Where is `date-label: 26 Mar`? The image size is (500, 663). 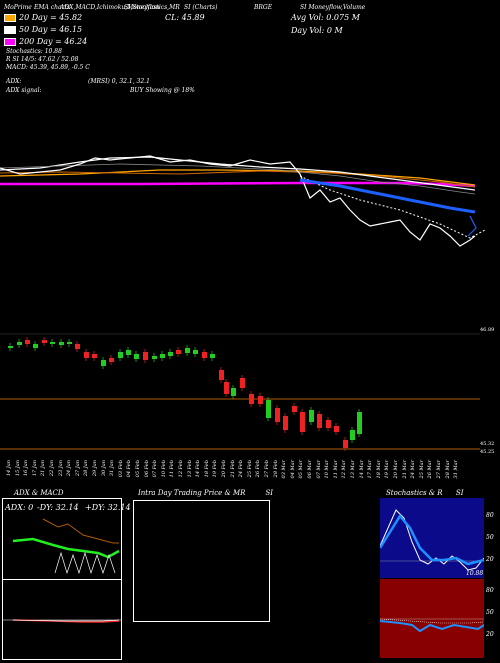 date-label: 26 Mar is located at coordinates (430, 469).